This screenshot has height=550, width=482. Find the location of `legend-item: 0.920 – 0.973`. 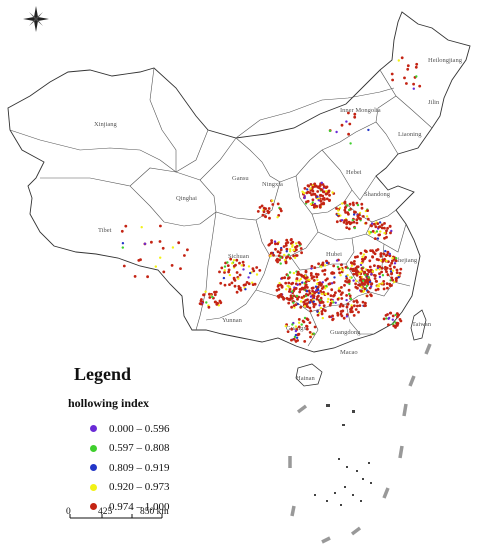

legend-item: 0.920 – 0.973 is located at coordinates (143, 488).